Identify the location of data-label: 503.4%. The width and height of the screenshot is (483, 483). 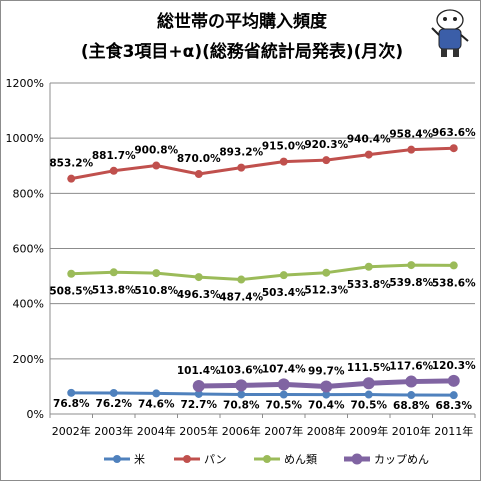
(284, 293).